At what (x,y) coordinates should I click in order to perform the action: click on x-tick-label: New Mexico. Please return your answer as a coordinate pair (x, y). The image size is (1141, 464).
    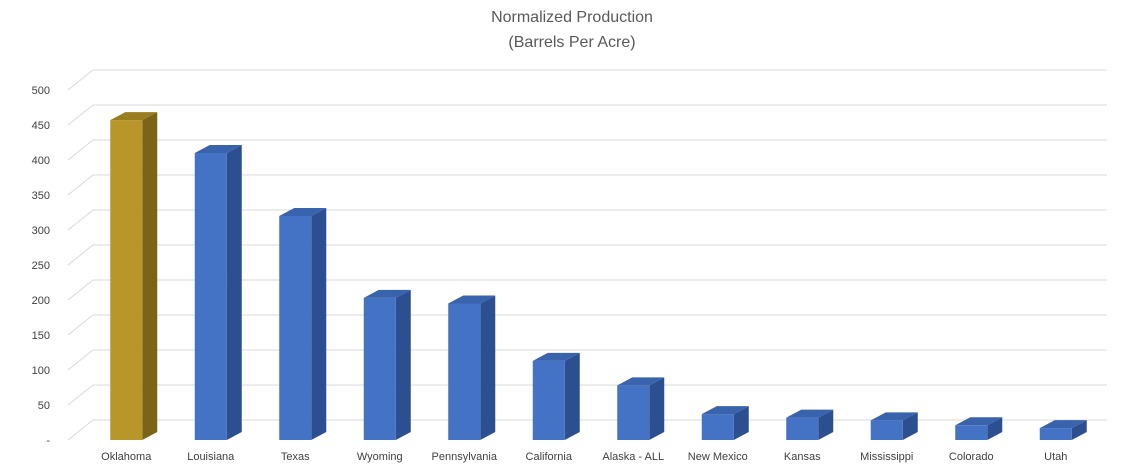
    Looking at the image, I should click on (718, 457).